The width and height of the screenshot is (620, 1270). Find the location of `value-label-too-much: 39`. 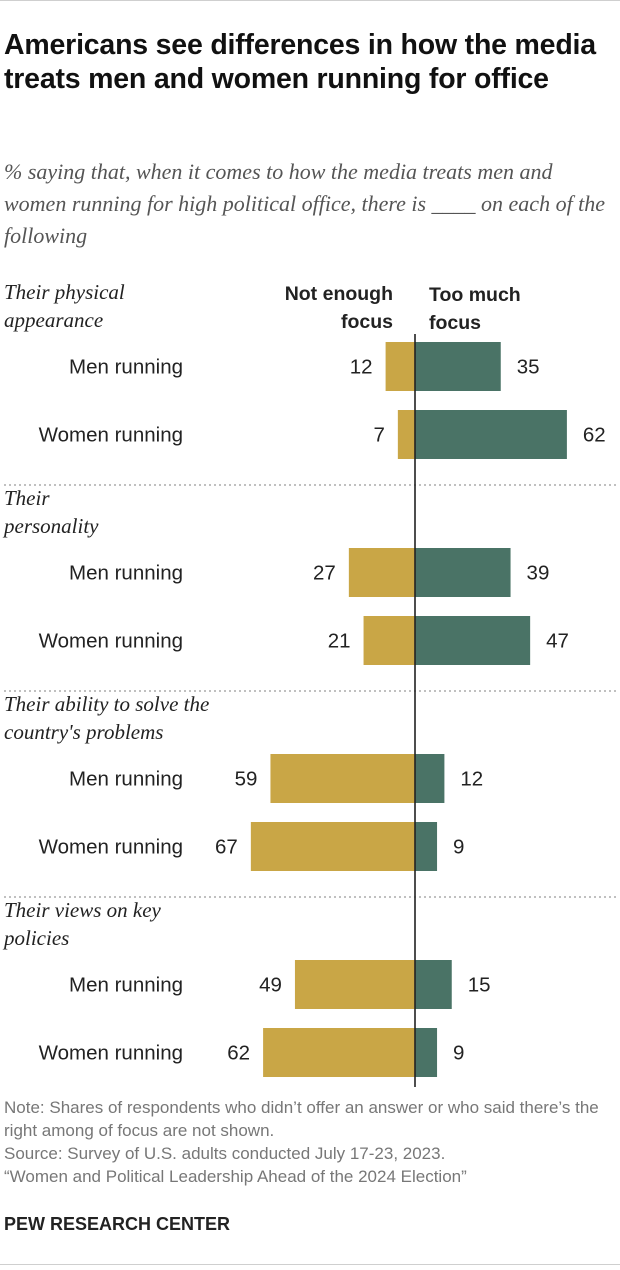

value-label-too-much: 39 is located at coordinates (538, 573).